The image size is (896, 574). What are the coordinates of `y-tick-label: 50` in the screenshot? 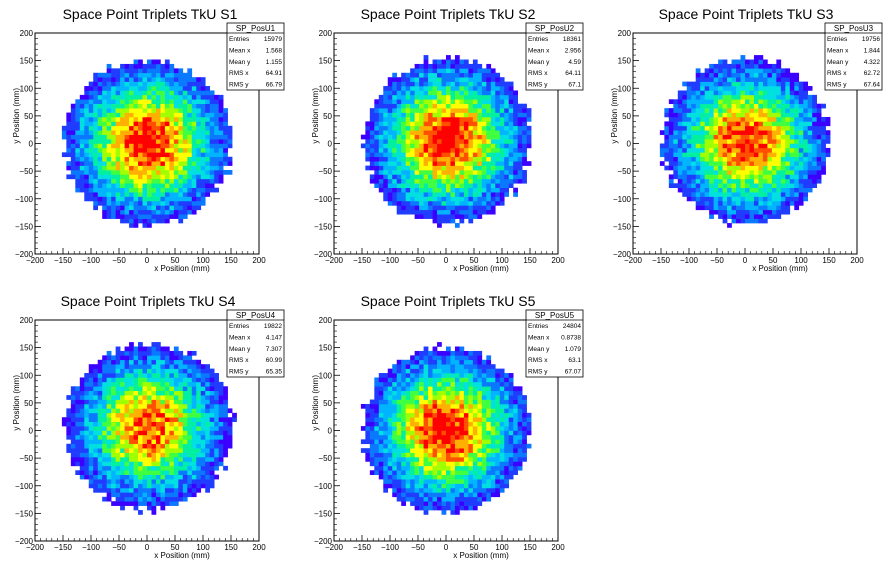 It's located at (28, 116).